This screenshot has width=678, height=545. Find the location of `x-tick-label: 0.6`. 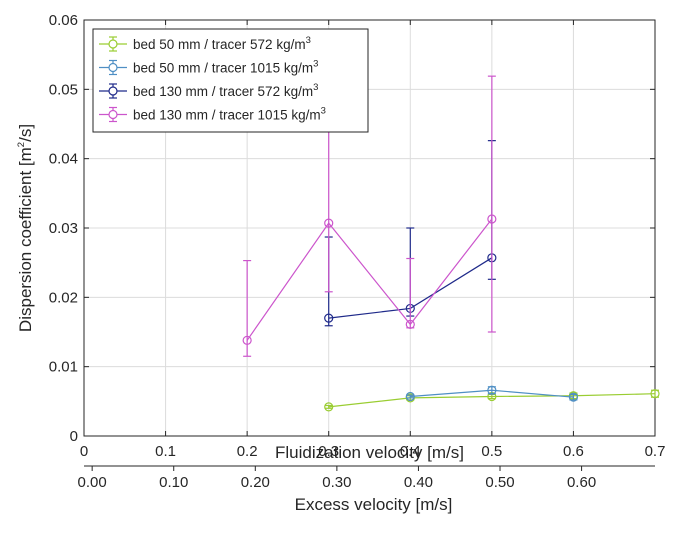

x-tick-label: 0.6 is located at coordinates (573, 451).